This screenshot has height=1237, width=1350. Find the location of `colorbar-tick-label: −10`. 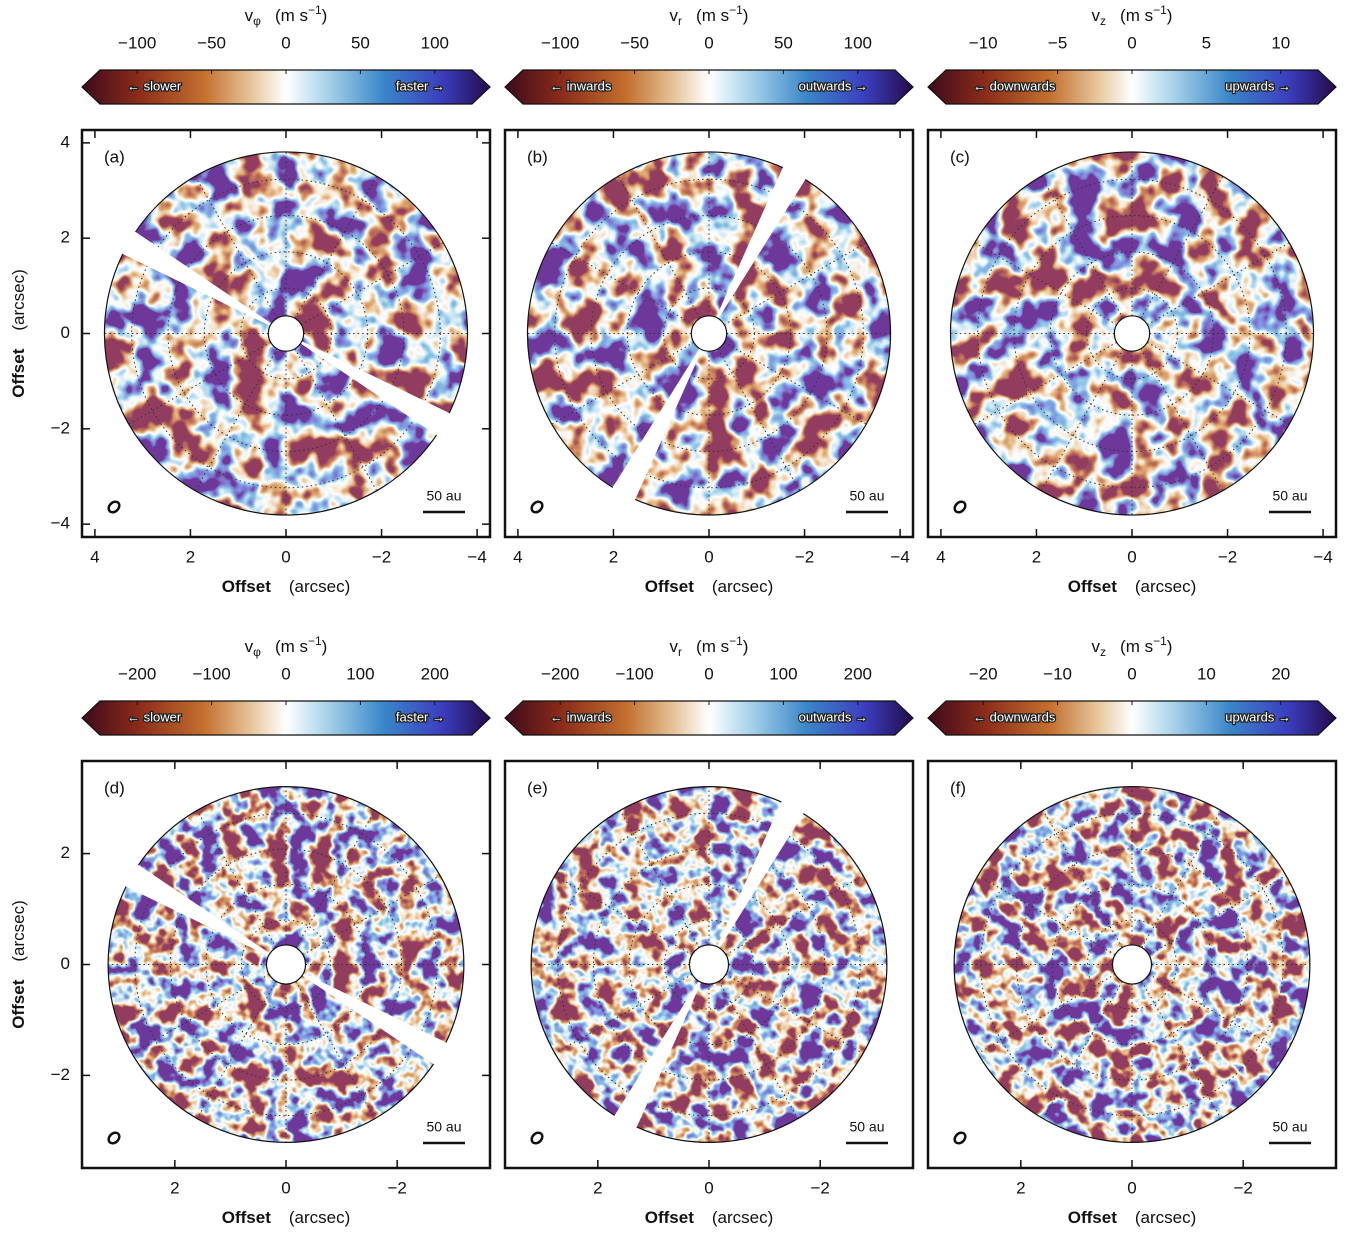

colorbar-tick-label: −10 is located at coordinates (1057, 673).